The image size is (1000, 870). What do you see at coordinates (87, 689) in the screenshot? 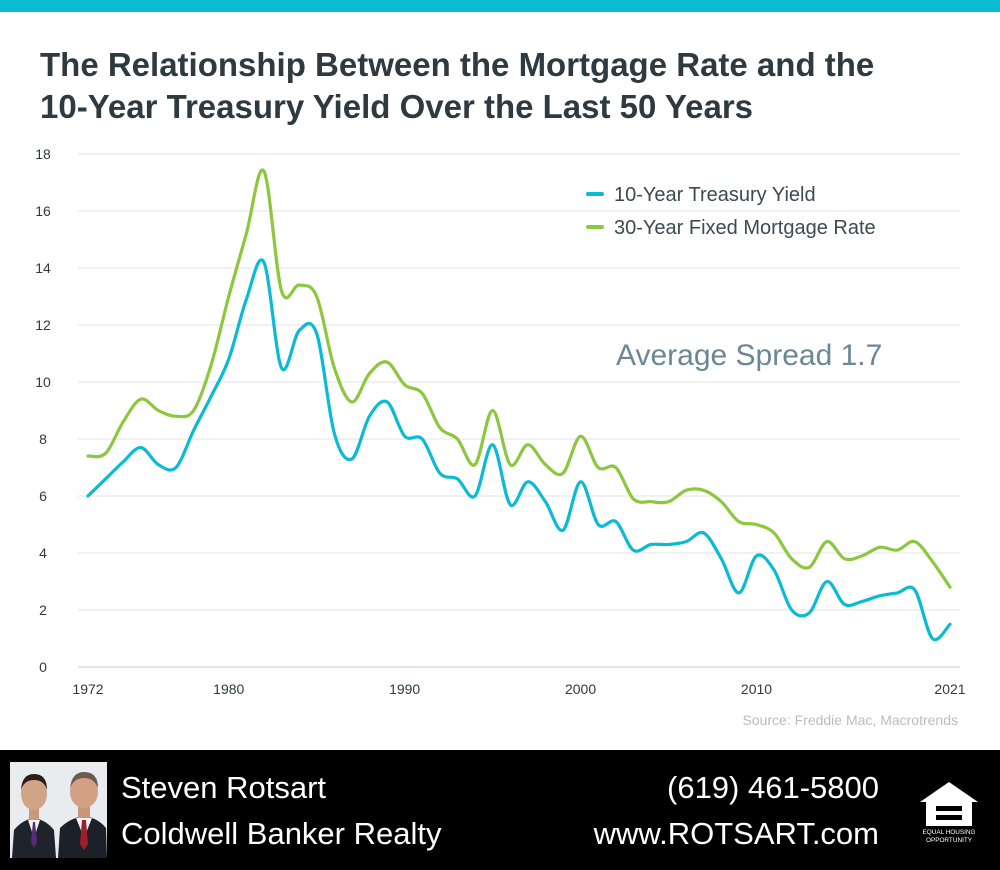
I see `x-tick-label: 1972` at bounding box center [87, 689].